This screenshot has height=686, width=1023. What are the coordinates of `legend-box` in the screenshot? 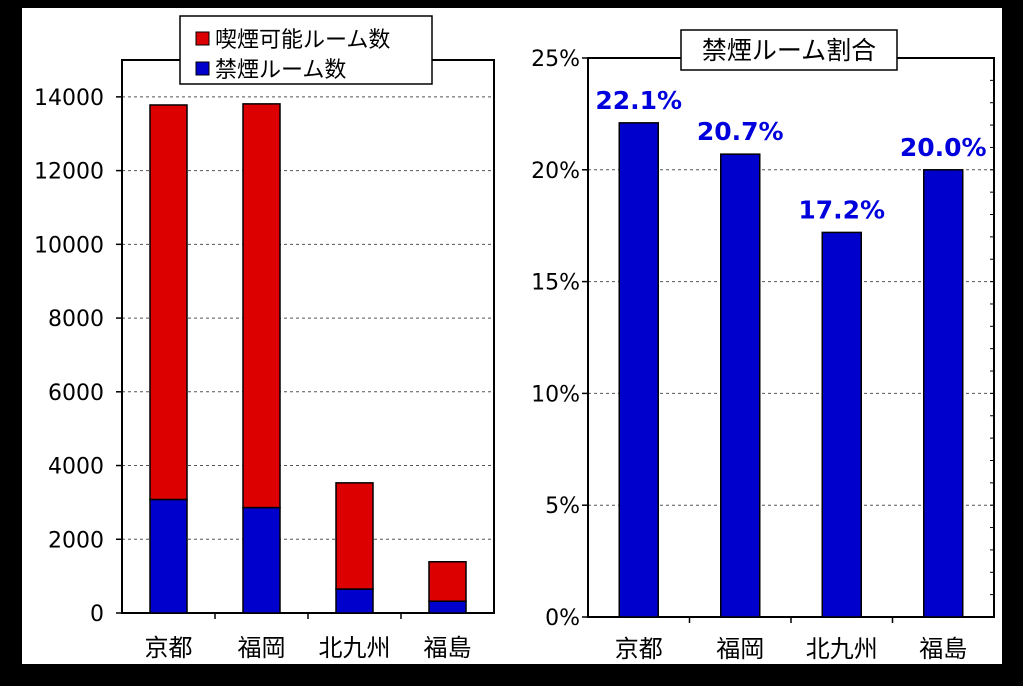 It's located at (306, 50).